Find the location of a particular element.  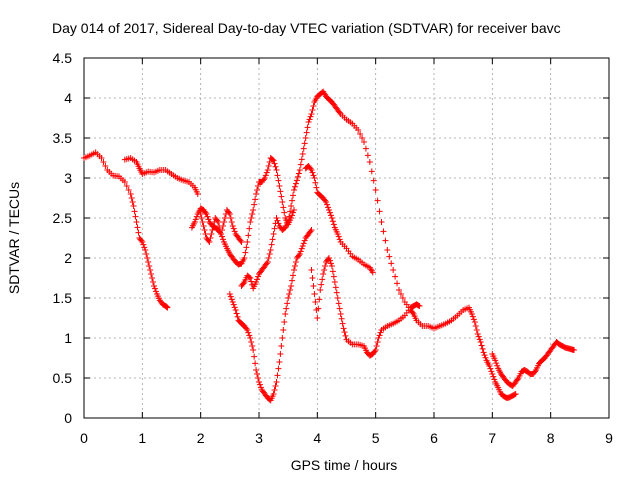

y-tick-label: 1 is located at coordinates (68, 338).